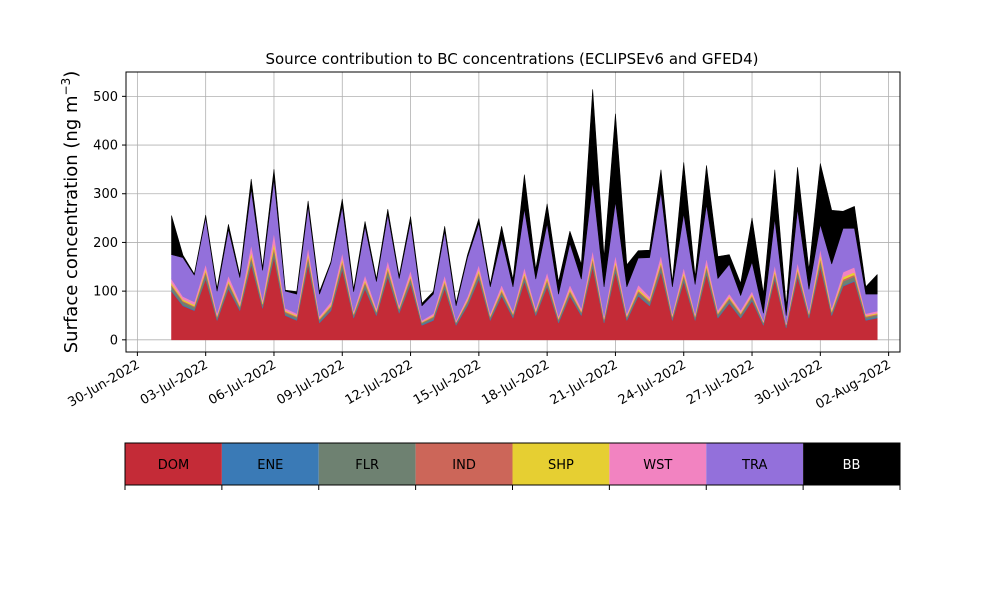 The height and width of the screenshot is (604, 1000). Describe the element at coordinates (447, 382) in the screenshot. I see `x-tick-label: 15-Jul-2022` at that location.